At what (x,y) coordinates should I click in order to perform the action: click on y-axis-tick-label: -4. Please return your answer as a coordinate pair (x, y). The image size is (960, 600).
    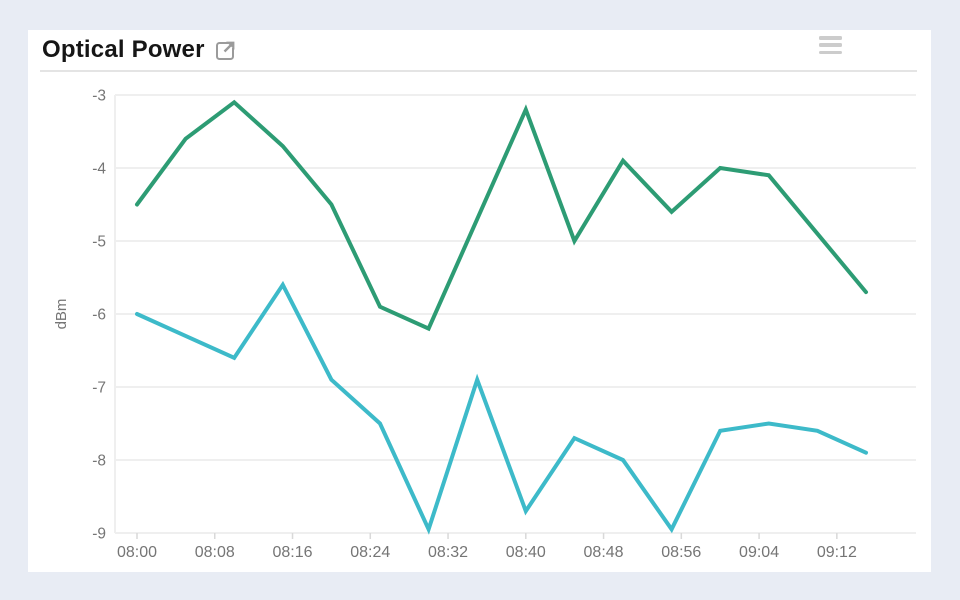
    Looking at the image, I should click on (99, 169).